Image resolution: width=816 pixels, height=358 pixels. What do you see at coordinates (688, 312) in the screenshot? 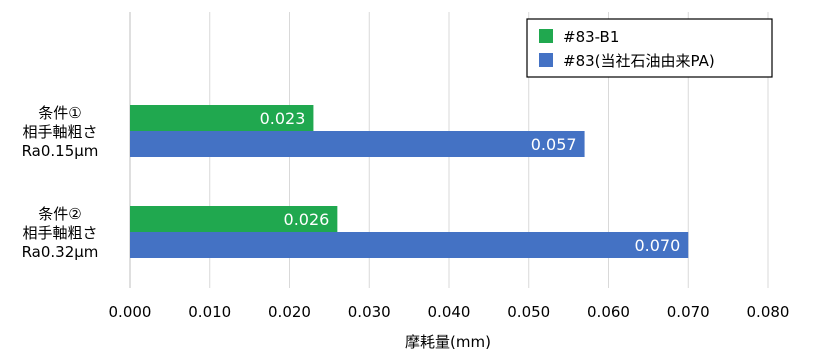
I see `x-tick-label: 0.070` at bounding box center [688, 312].